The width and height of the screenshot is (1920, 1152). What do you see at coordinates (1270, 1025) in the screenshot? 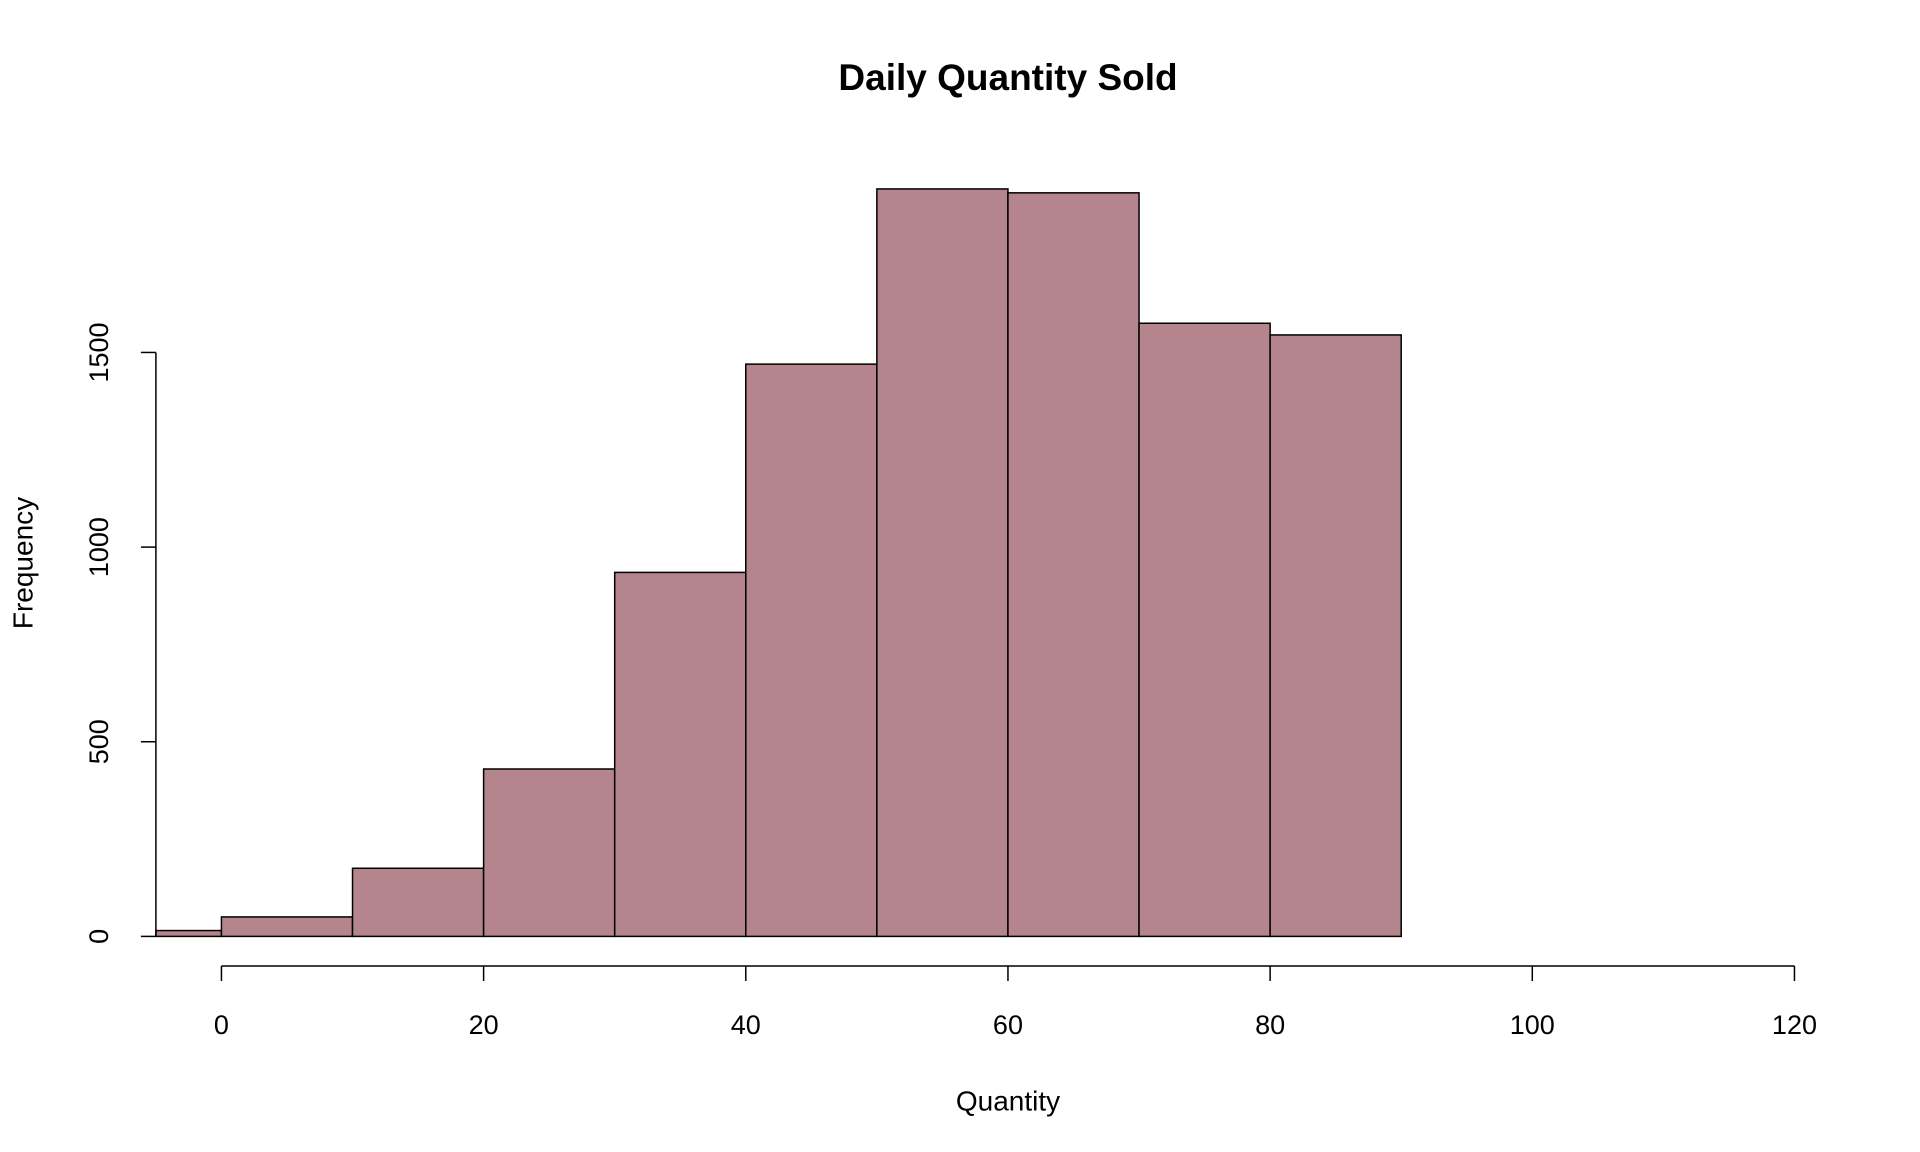
I see `x-tick-label: 80` at bounding box center [1270, 1025].